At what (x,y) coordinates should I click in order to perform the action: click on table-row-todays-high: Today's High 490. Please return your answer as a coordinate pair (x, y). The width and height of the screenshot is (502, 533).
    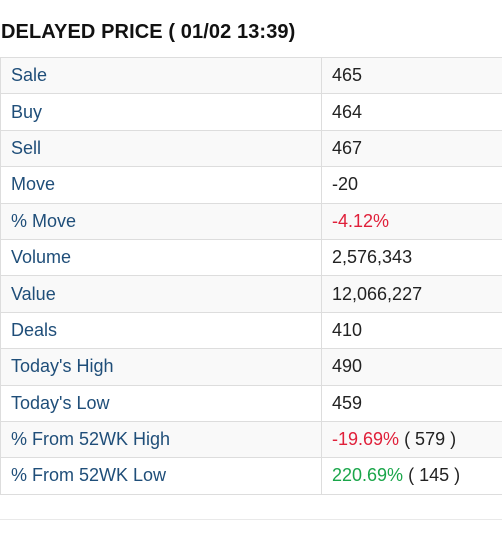
    Looking at the image, I should click on (251, 367).